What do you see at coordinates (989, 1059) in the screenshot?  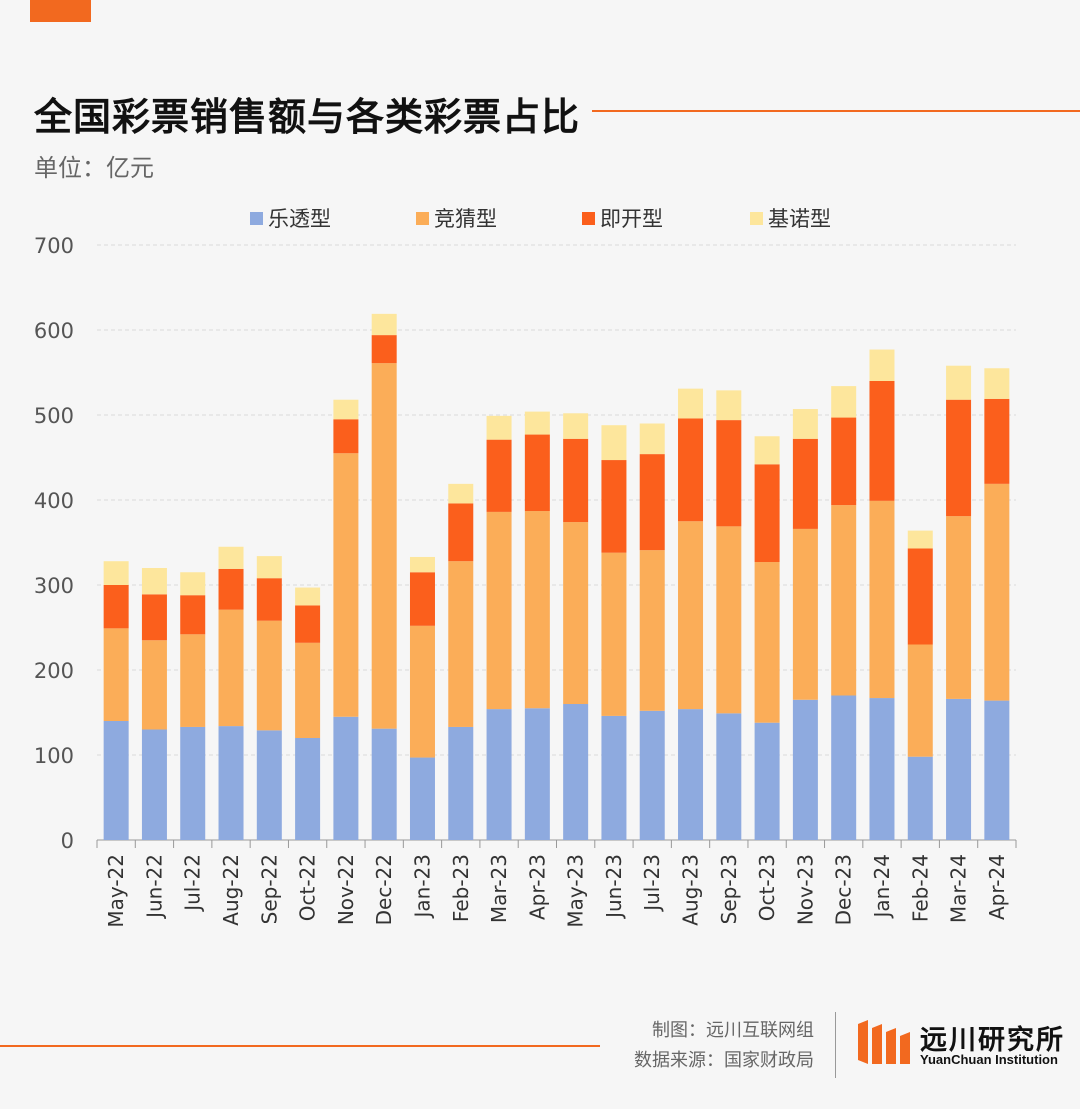 I see `logo-text-en: YuanChuan Institution` at bounding box center [989, 1059].